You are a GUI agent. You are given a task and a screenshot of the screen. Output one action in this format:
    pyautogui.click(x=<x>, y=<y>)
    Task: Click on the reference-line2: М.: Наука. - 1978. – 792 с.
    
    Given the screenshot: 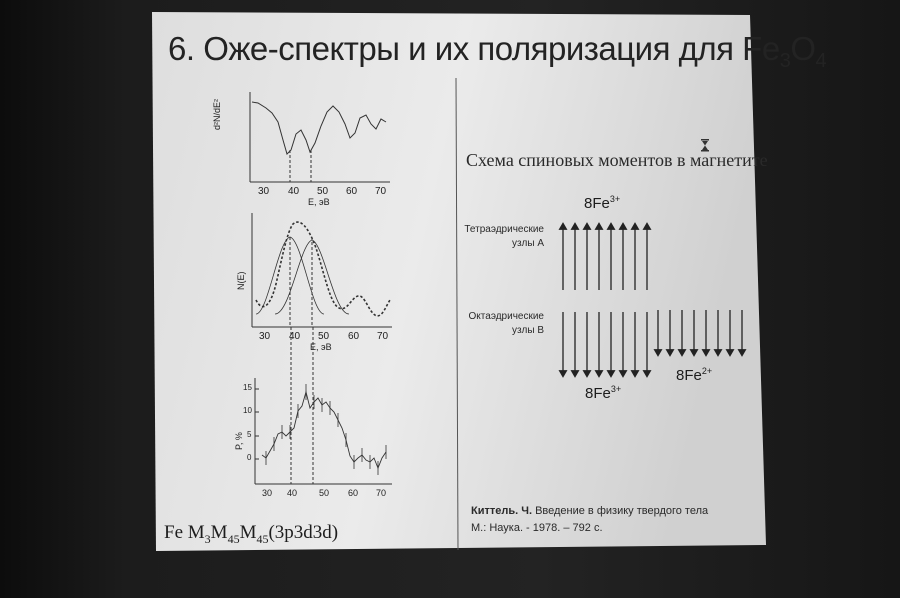 What is the action you would take?
    pyautogui.click(x=537, y=528)
    